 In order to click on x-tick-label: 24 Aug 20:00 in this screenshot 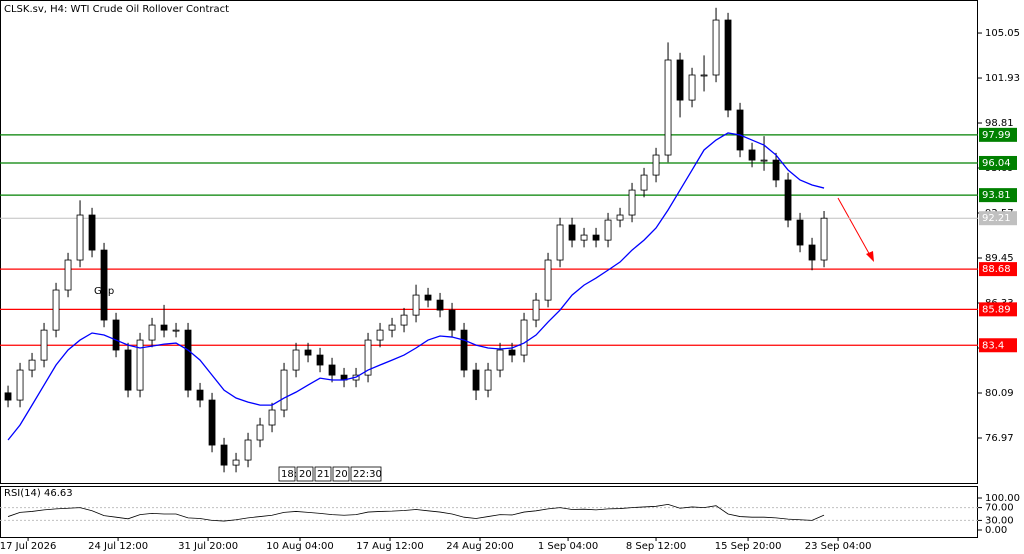, I will do `click(479, 546)`.